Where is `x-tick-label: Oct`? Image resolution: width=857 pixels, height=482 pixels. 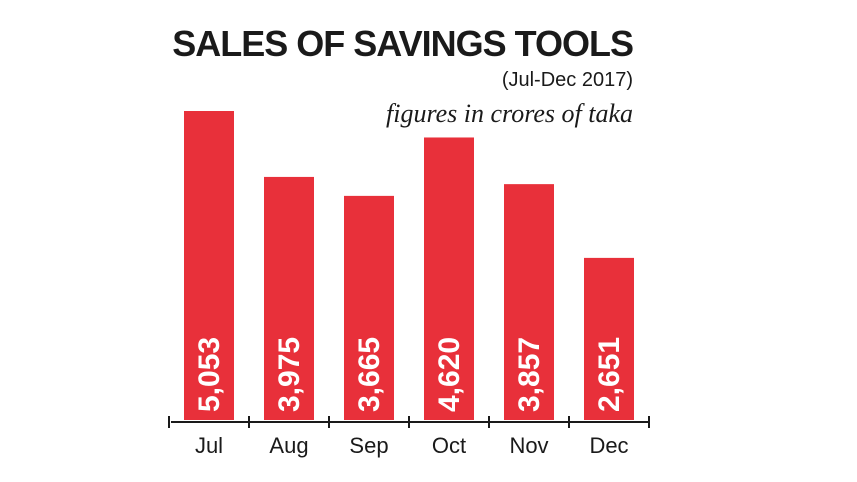 x-tick-label: Oct is located at coordinates (449, 445).